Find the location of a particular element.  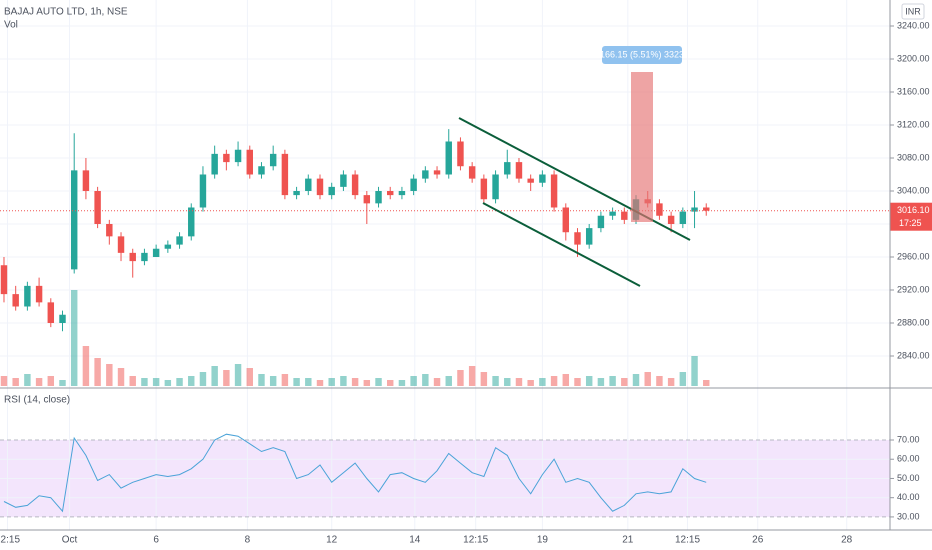

y-tick-label: 40.00 is located at coordinates (908, 497).